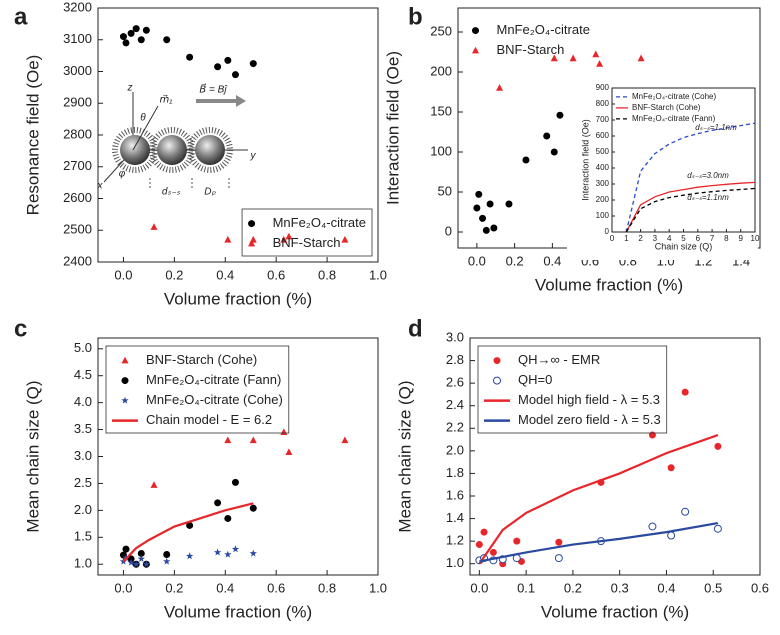  Describe the element at coordinates (448, 230) in the screenshot. I see `y-tick-label: 0` at that location.